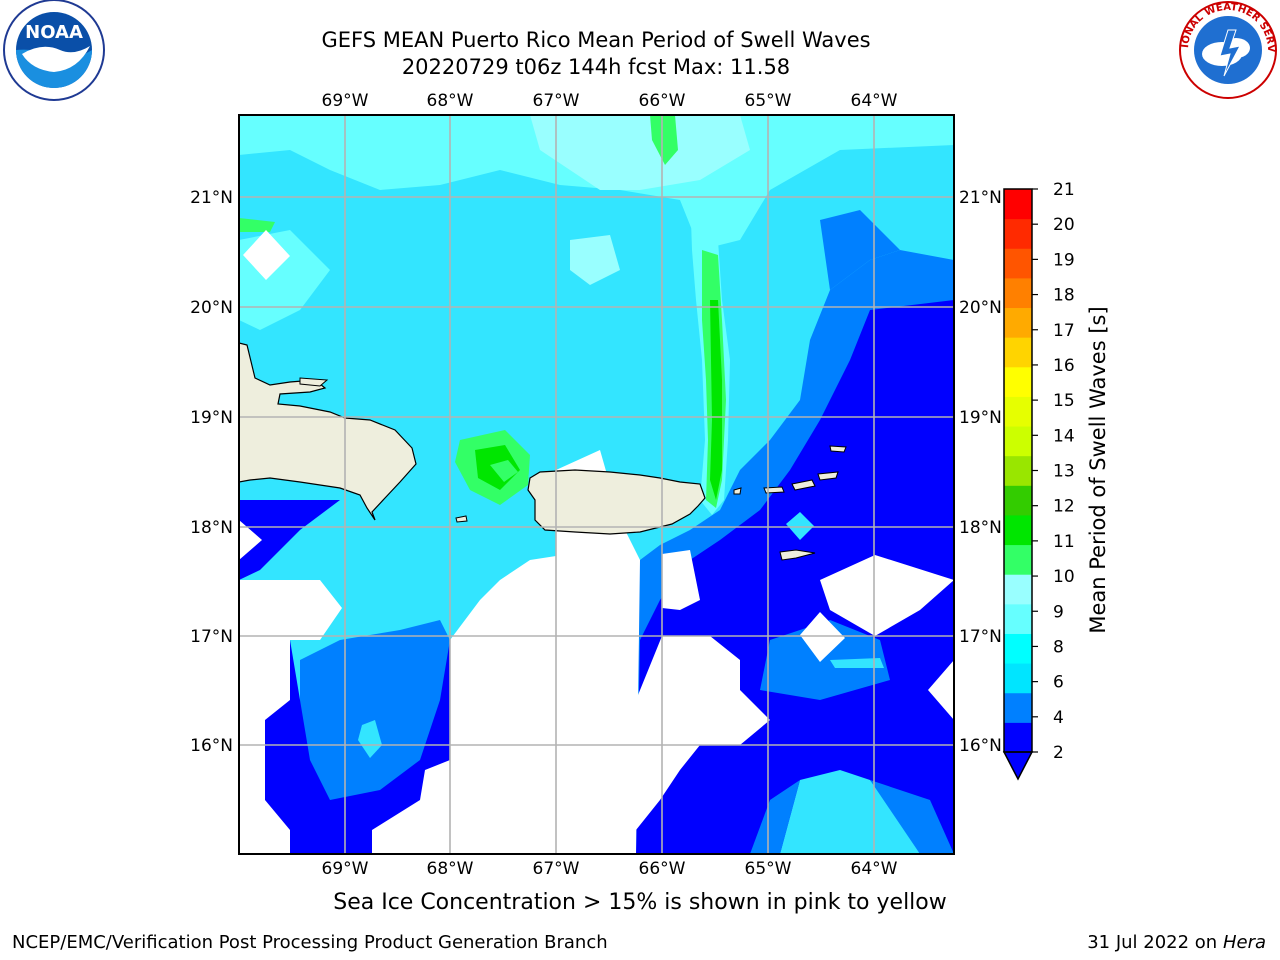 The width and height of the screenshot is (1280, 960). What do you see at coordinates (800, 526) in the screenshot?
I see `field-cyan-pocket` at bounding box center [800, 526].